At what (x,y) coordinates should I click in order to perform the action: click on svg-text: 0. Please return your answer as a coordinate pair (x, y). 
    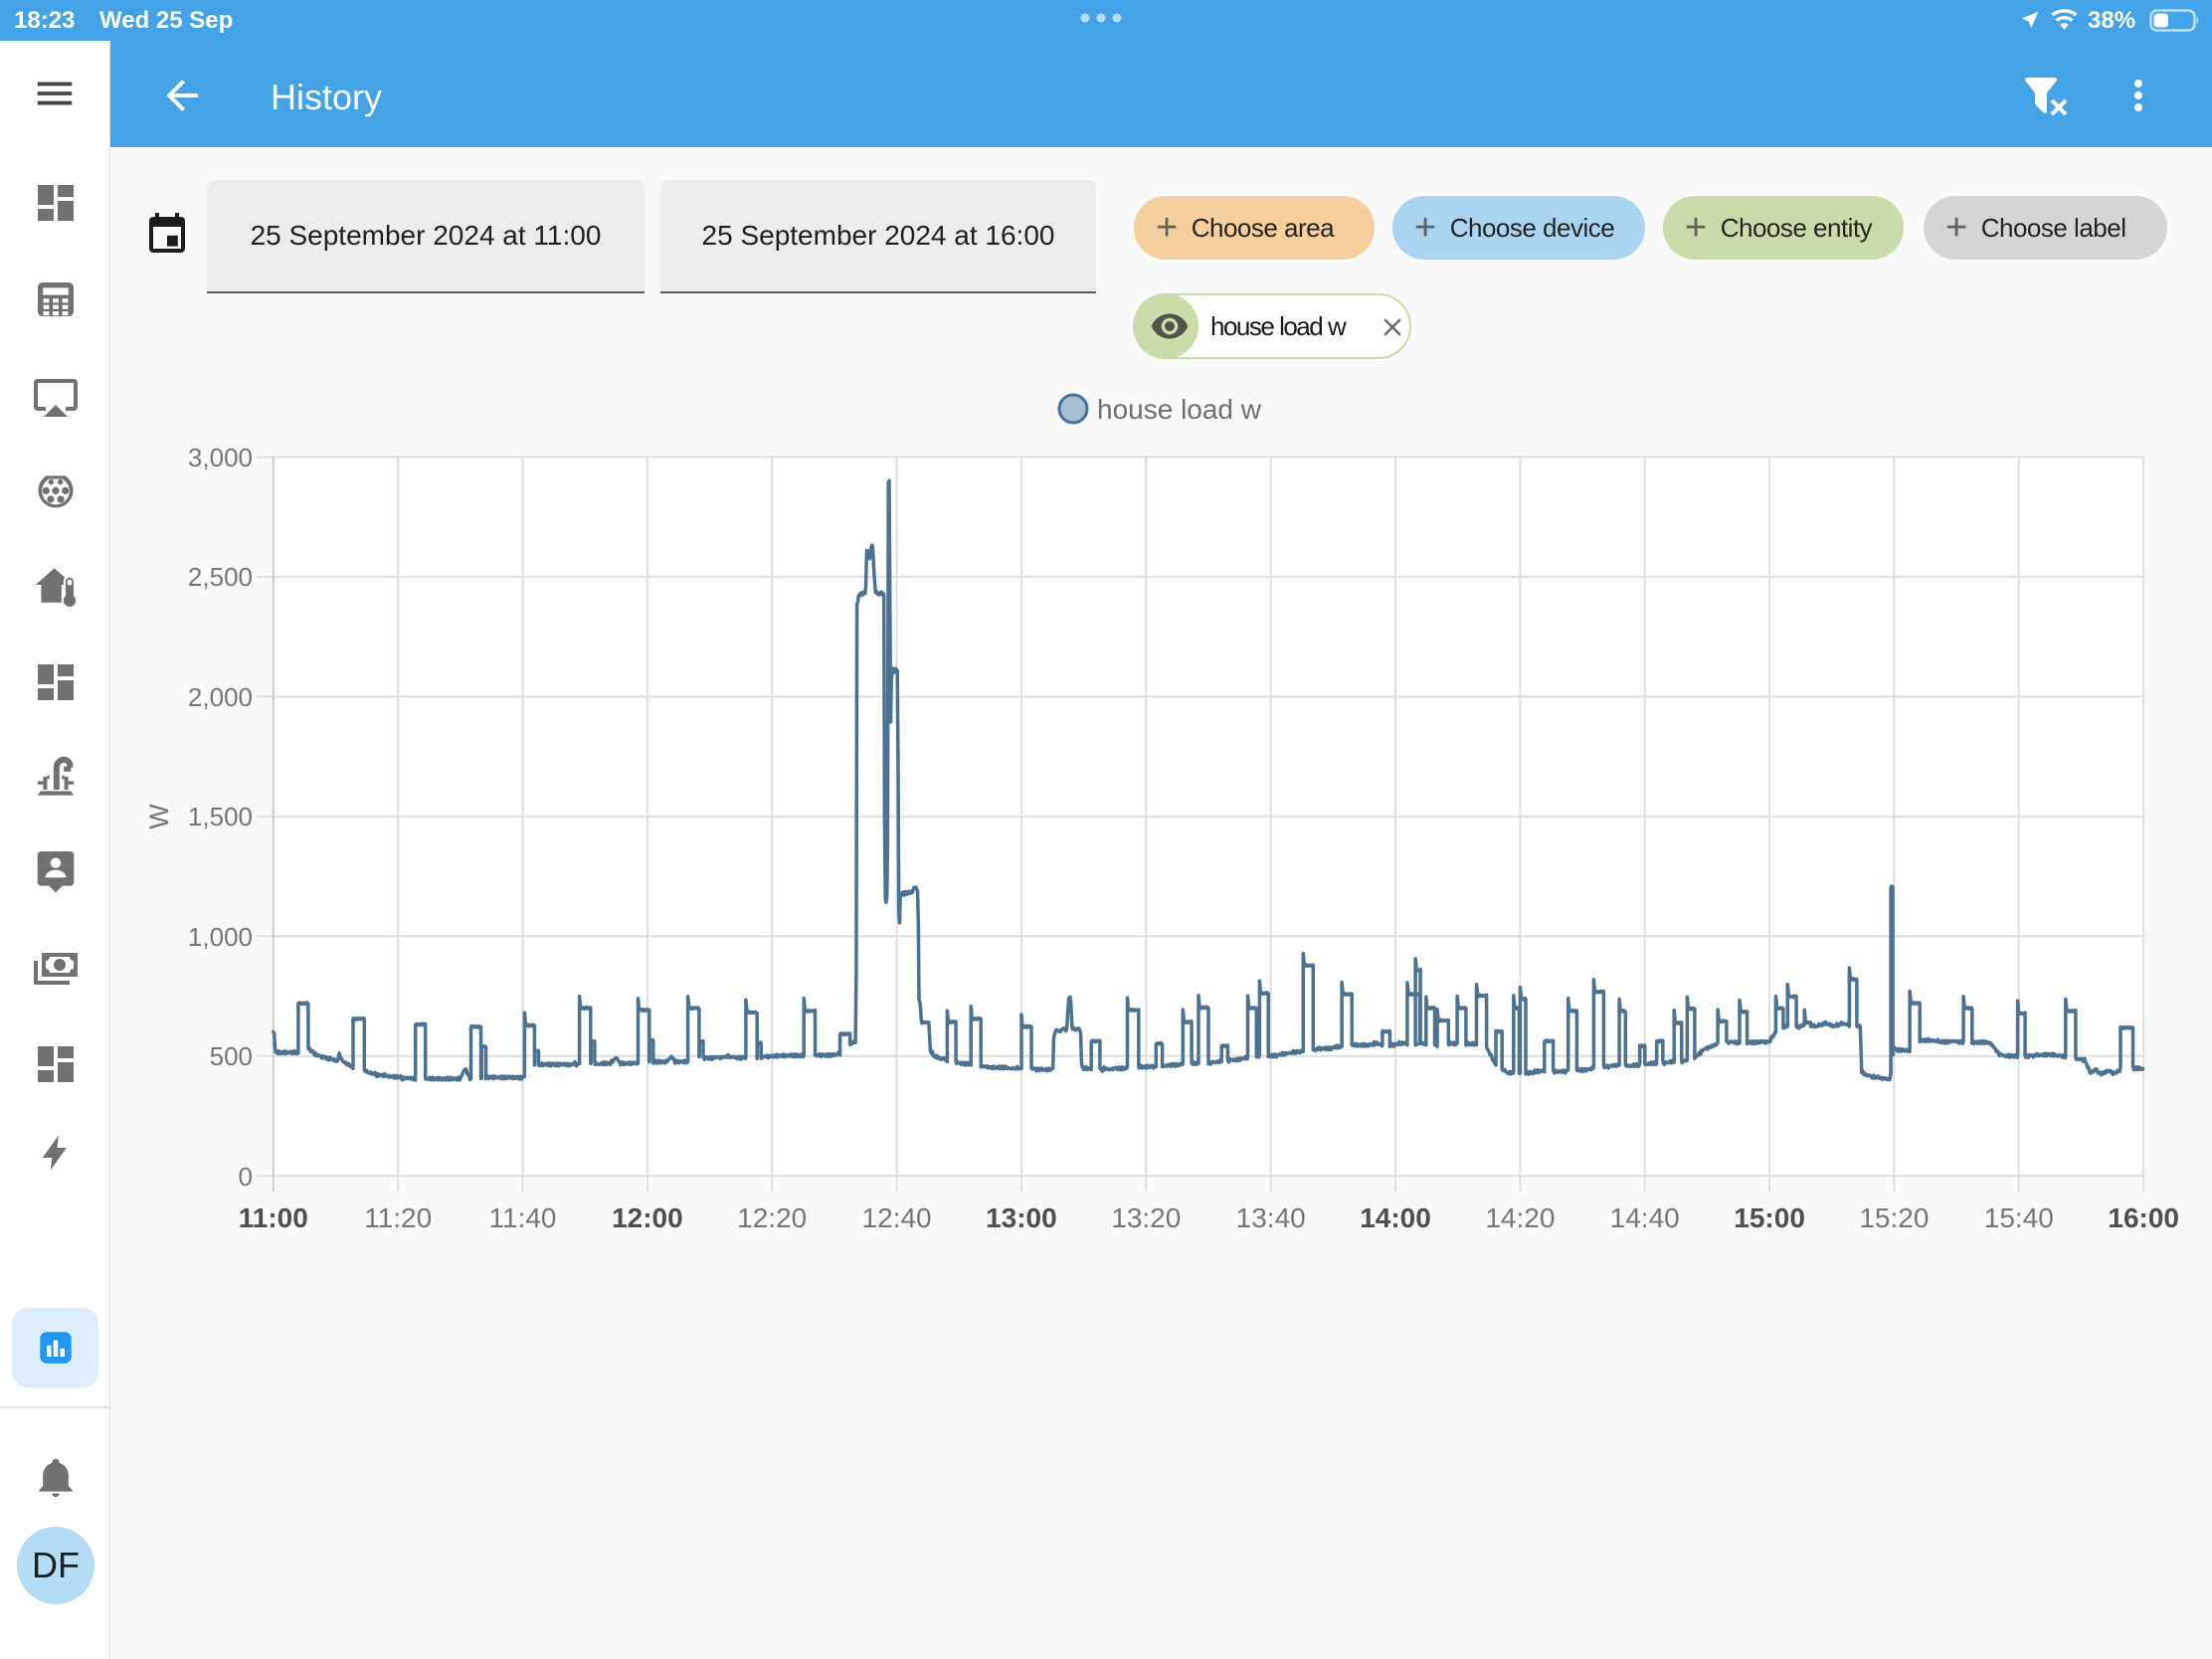
    Looking at the image, I should click on (246, 1177).